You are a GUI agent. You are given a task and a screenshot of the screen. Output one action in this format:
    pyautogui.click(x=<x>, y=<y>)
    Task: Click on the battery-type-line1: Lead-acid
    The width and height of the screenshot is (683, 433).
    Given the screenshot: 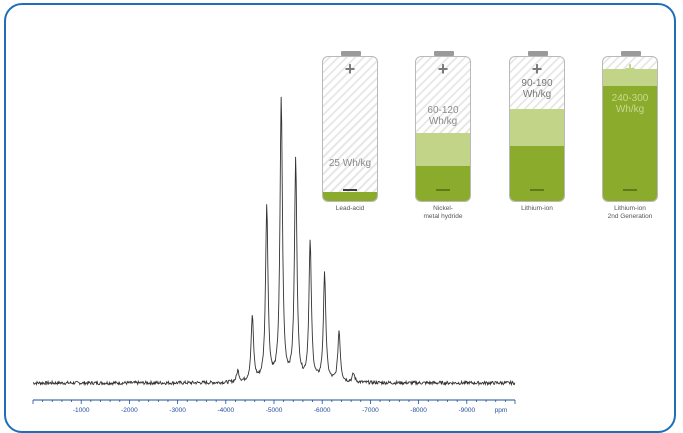 What is the action you would take?
    pyautogui.click(x=350, y=208)
    